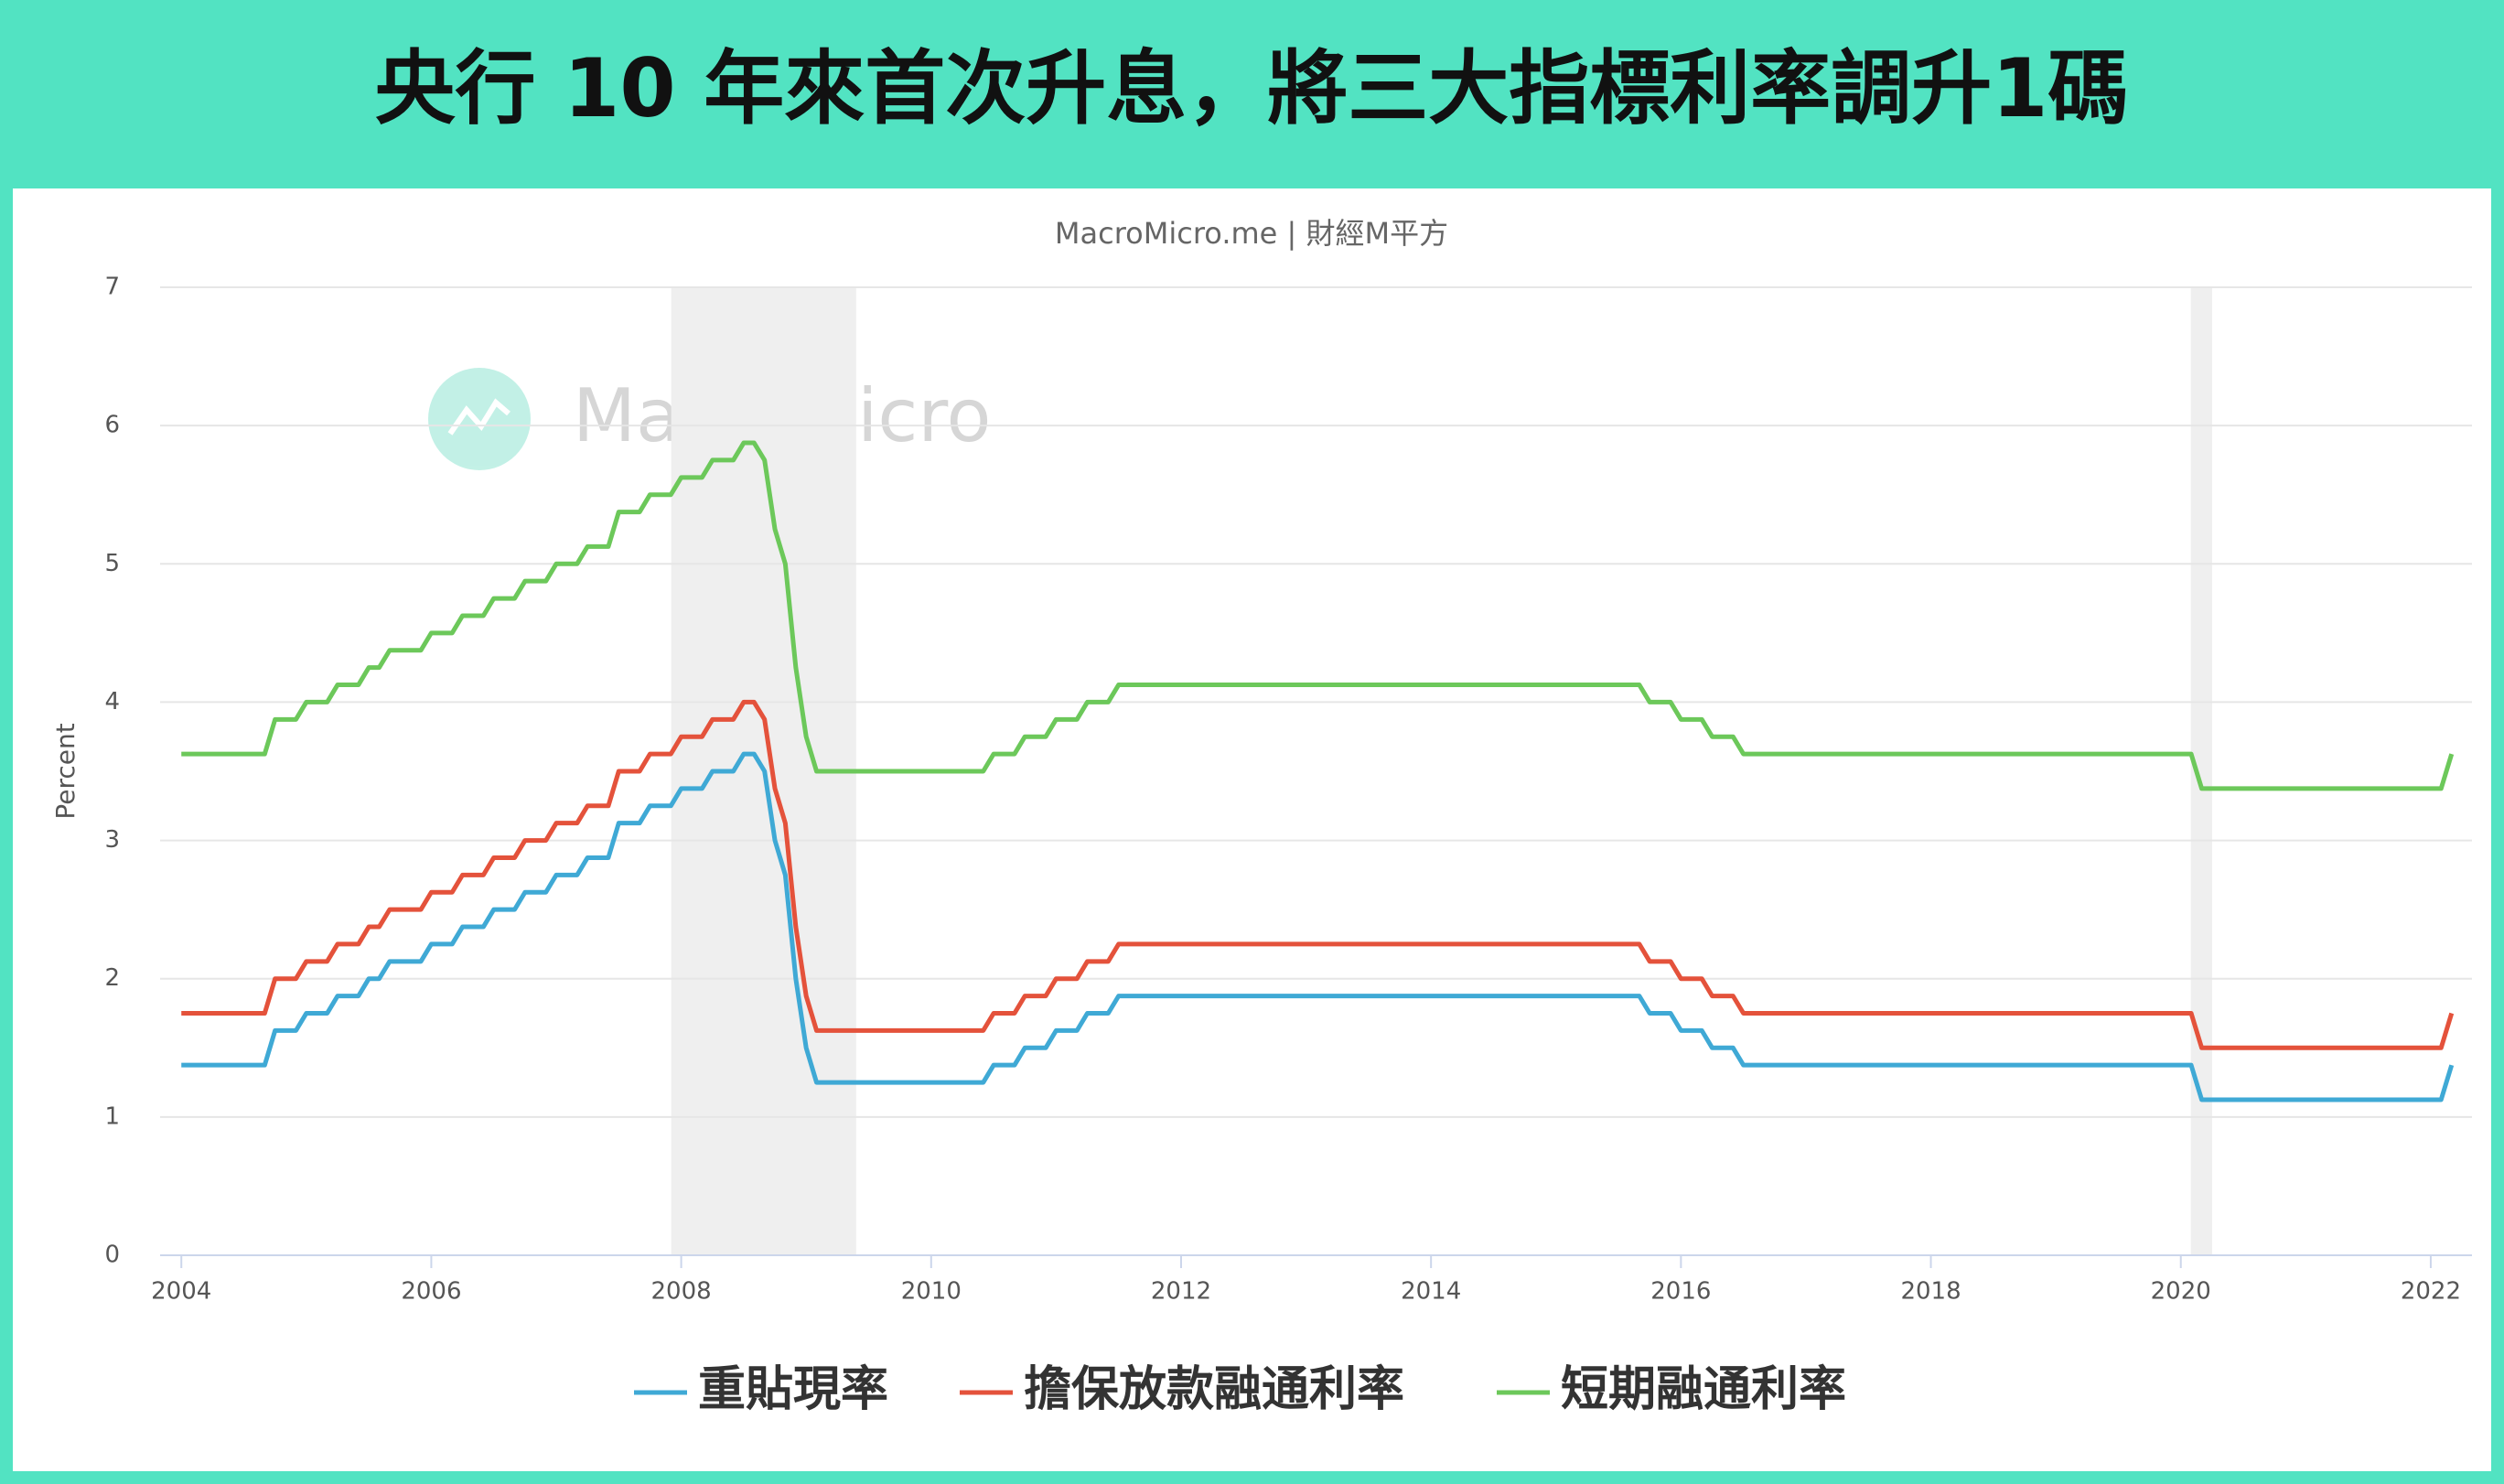 The width and height of the screenshot is (2504, 1484). I want to click on legend-item: 短期融通利率, so click(1672, 1389).